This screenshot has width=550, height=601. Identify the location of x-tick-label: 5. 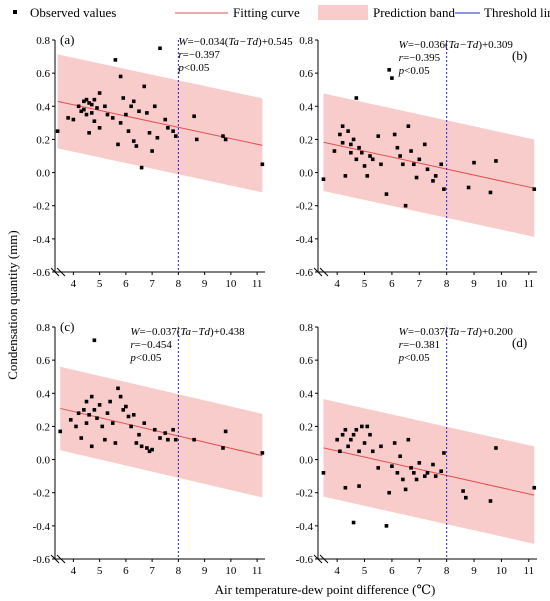
(365, 571).